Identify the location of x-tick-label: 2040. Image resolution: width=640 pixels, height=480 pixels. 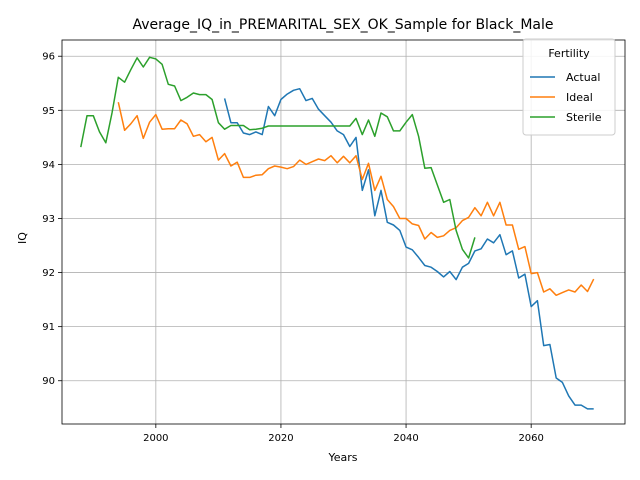
(405, 438).